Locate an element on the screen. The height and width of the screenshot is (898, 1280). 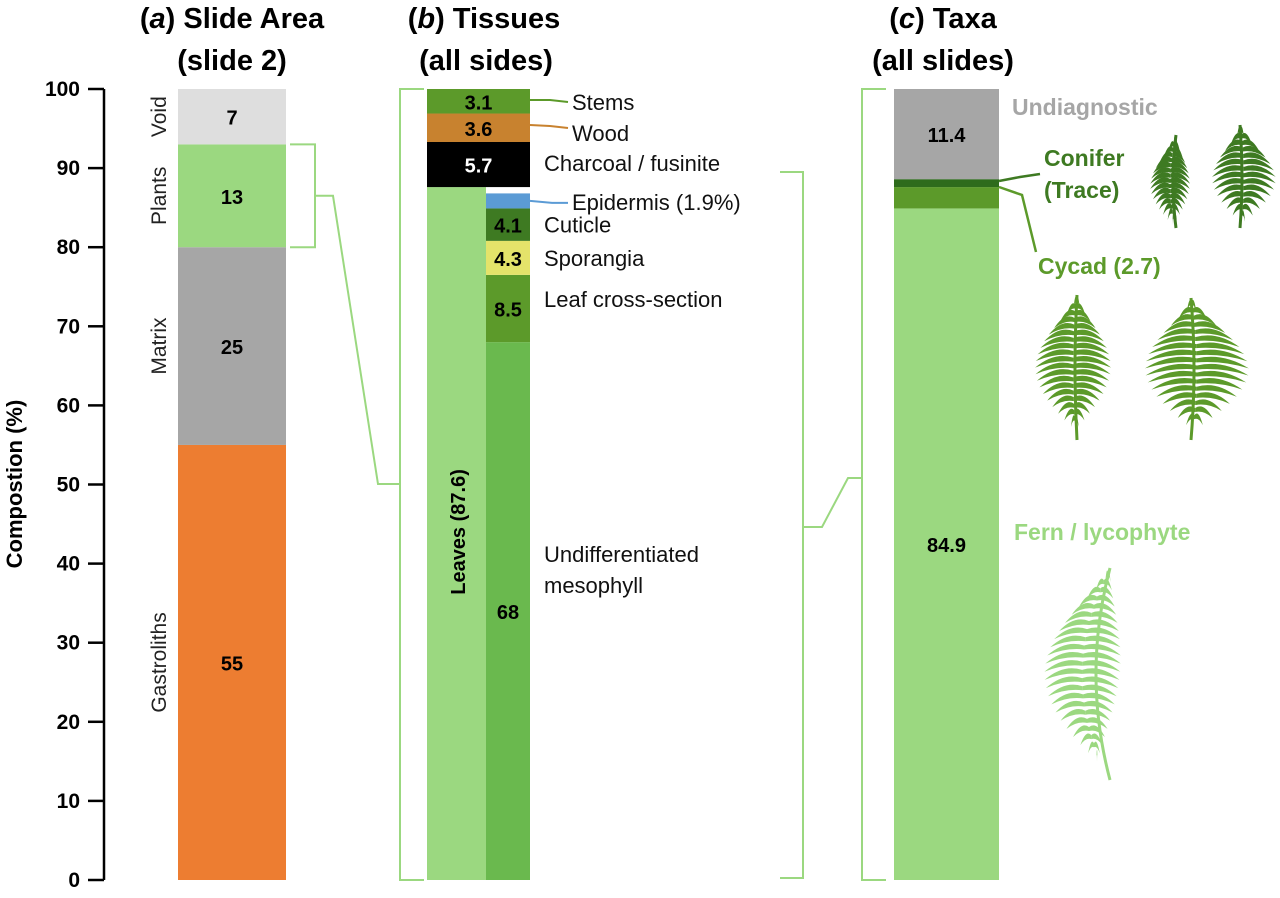
cycad-leaf-icon is located at coordinates (1196, 369).